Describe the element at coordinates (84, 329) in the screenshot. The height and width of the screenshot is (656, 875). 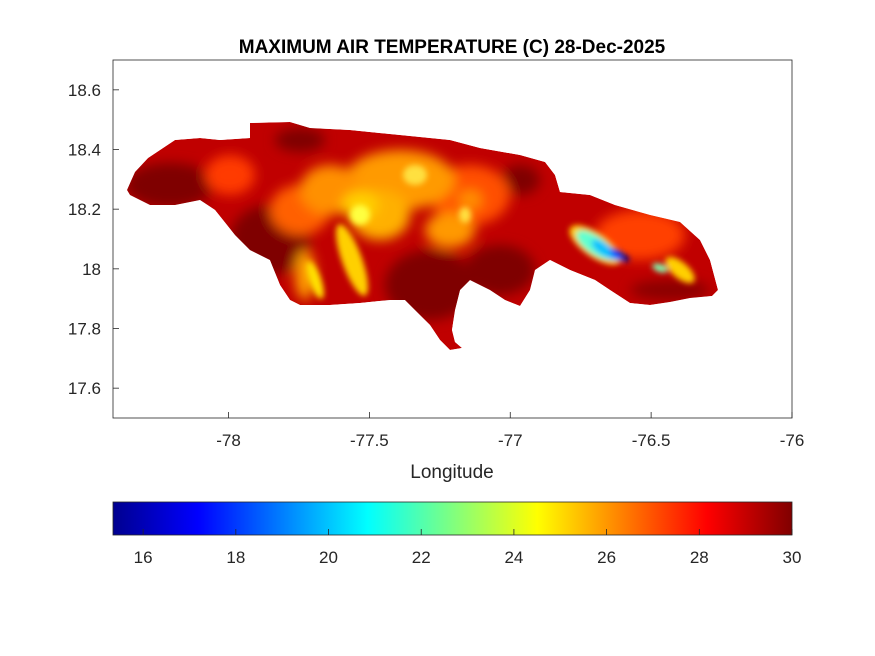
I see `y-tick-label: 17.8` at that location.